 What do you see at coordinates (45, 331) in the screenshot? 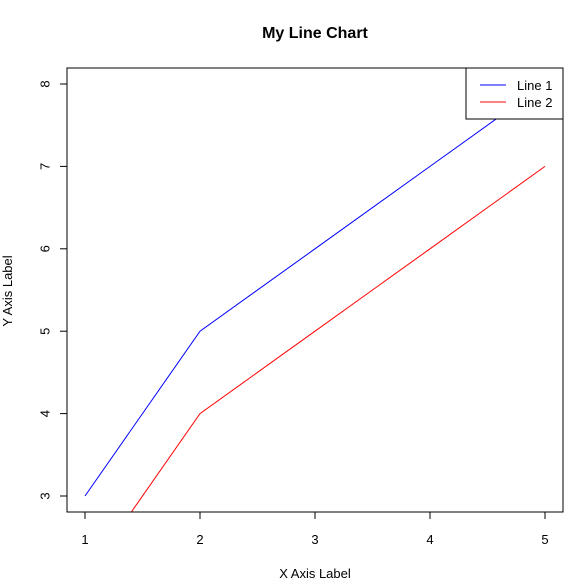
I see `y-tick-label: 5` at bounding box center [45, 331].